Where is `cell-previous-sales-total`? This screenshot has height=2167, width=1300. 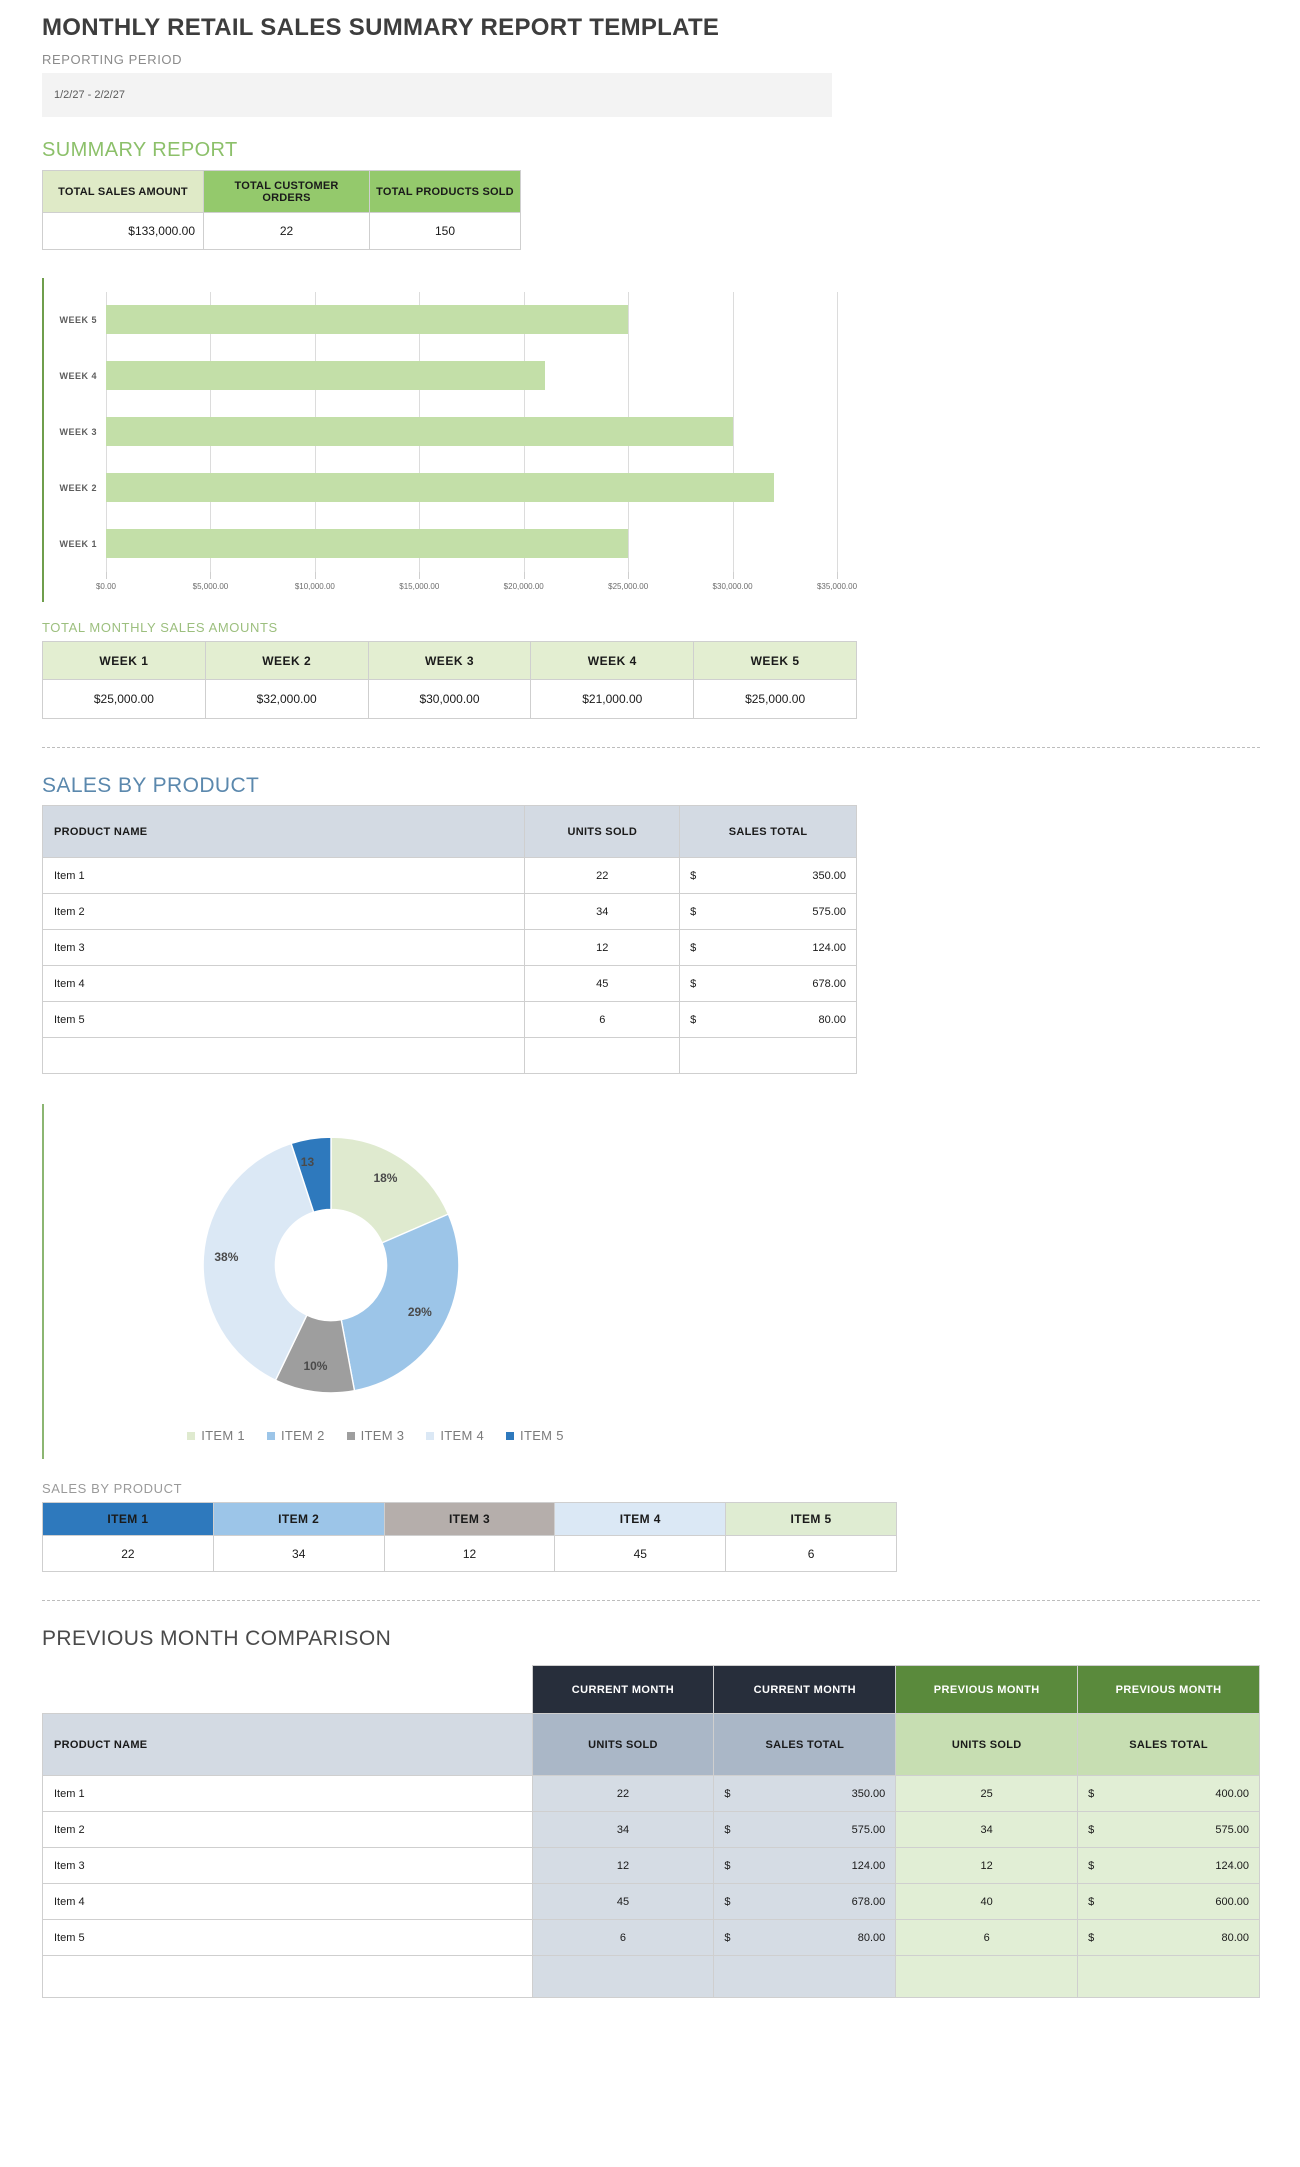
cell-previous-sales-total is located at coordinates (1168, 1976).